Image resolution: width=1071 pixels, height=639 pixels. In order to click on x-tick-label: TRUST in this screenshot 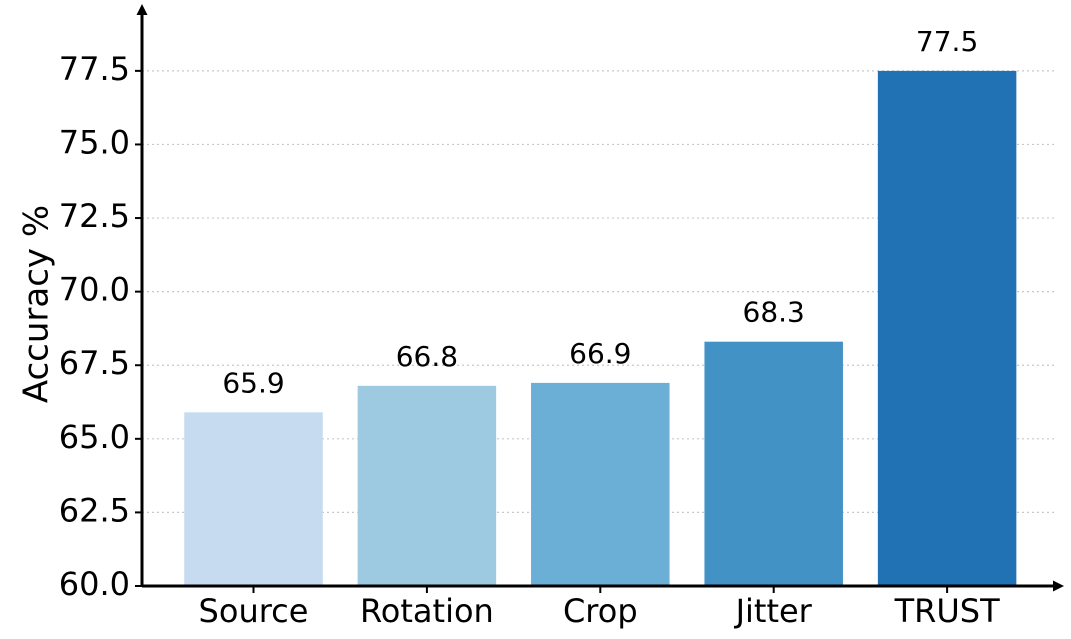, I will do `click(947, 611)`.